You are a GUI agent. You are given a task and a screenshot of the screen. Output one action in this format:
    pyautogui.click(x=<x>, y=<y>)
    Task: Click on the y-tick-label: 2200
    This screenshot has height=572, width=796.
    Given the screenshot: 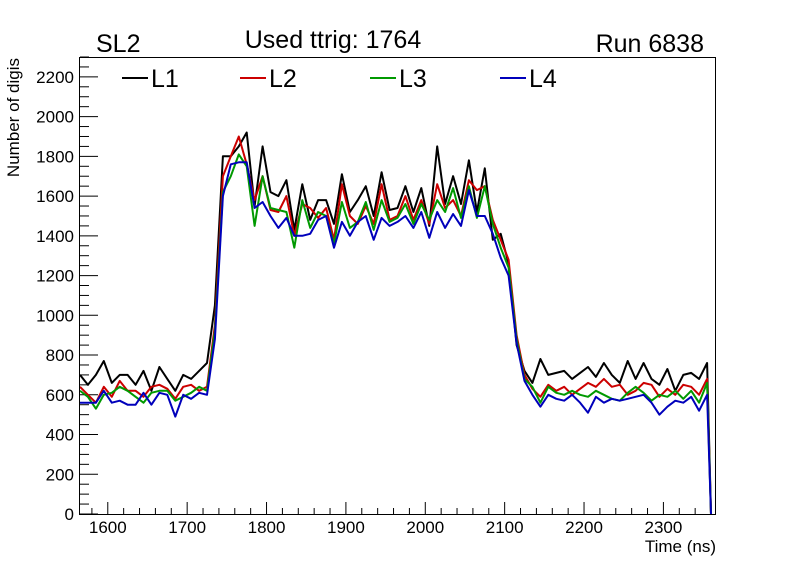 What is the action you would take?
    pyautogui.click(x=55, y=77)
    